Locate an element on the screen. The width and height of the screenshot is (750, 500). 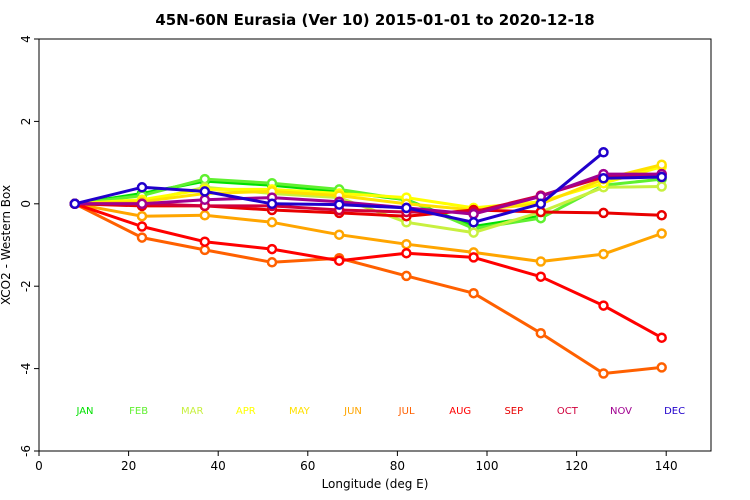
x-tick-label: 60 is located at coordinates (307, 466).